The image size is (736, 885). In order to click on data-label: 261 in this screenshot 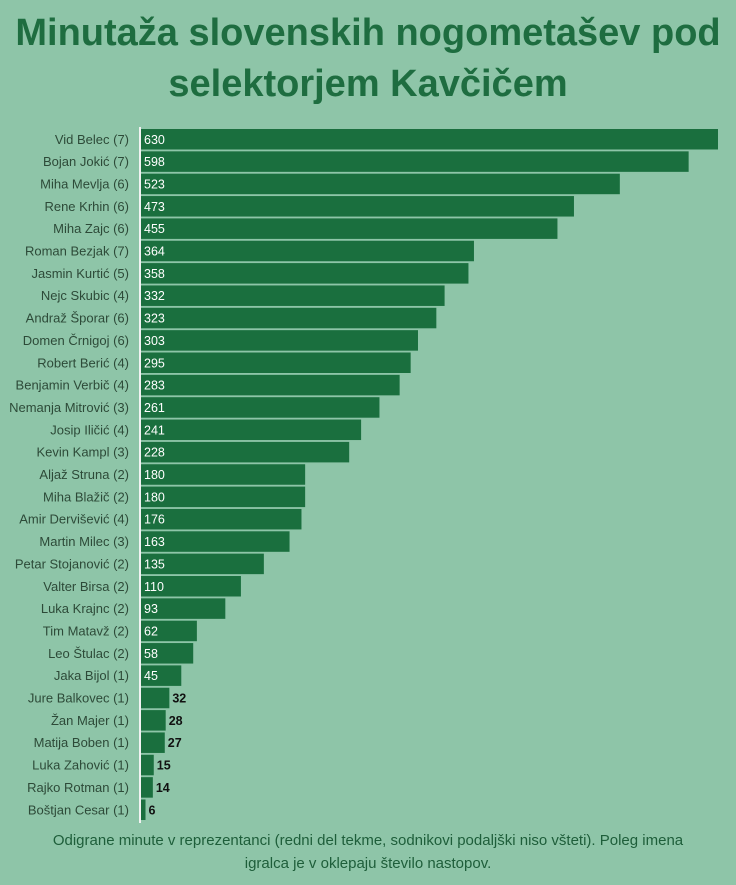, I will do `click(154, 408)`.